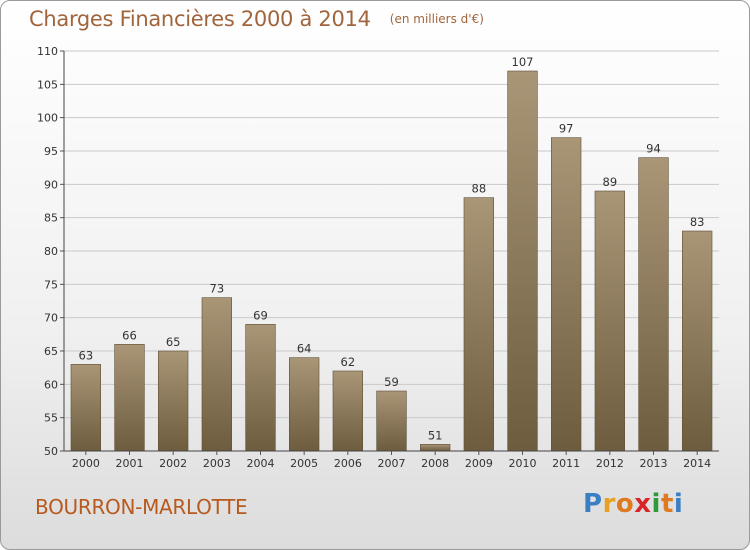 This screenshot has height=550, width=750. I want to click on chart-subtitle: (en milliers d'€), so click(436, 19).